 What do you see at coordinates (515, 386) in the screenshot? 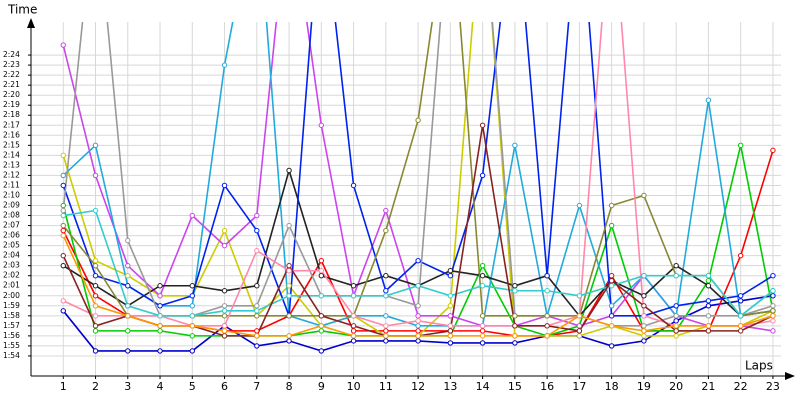
I see `x-tick-label: 15` at bounding box center [515, 386].